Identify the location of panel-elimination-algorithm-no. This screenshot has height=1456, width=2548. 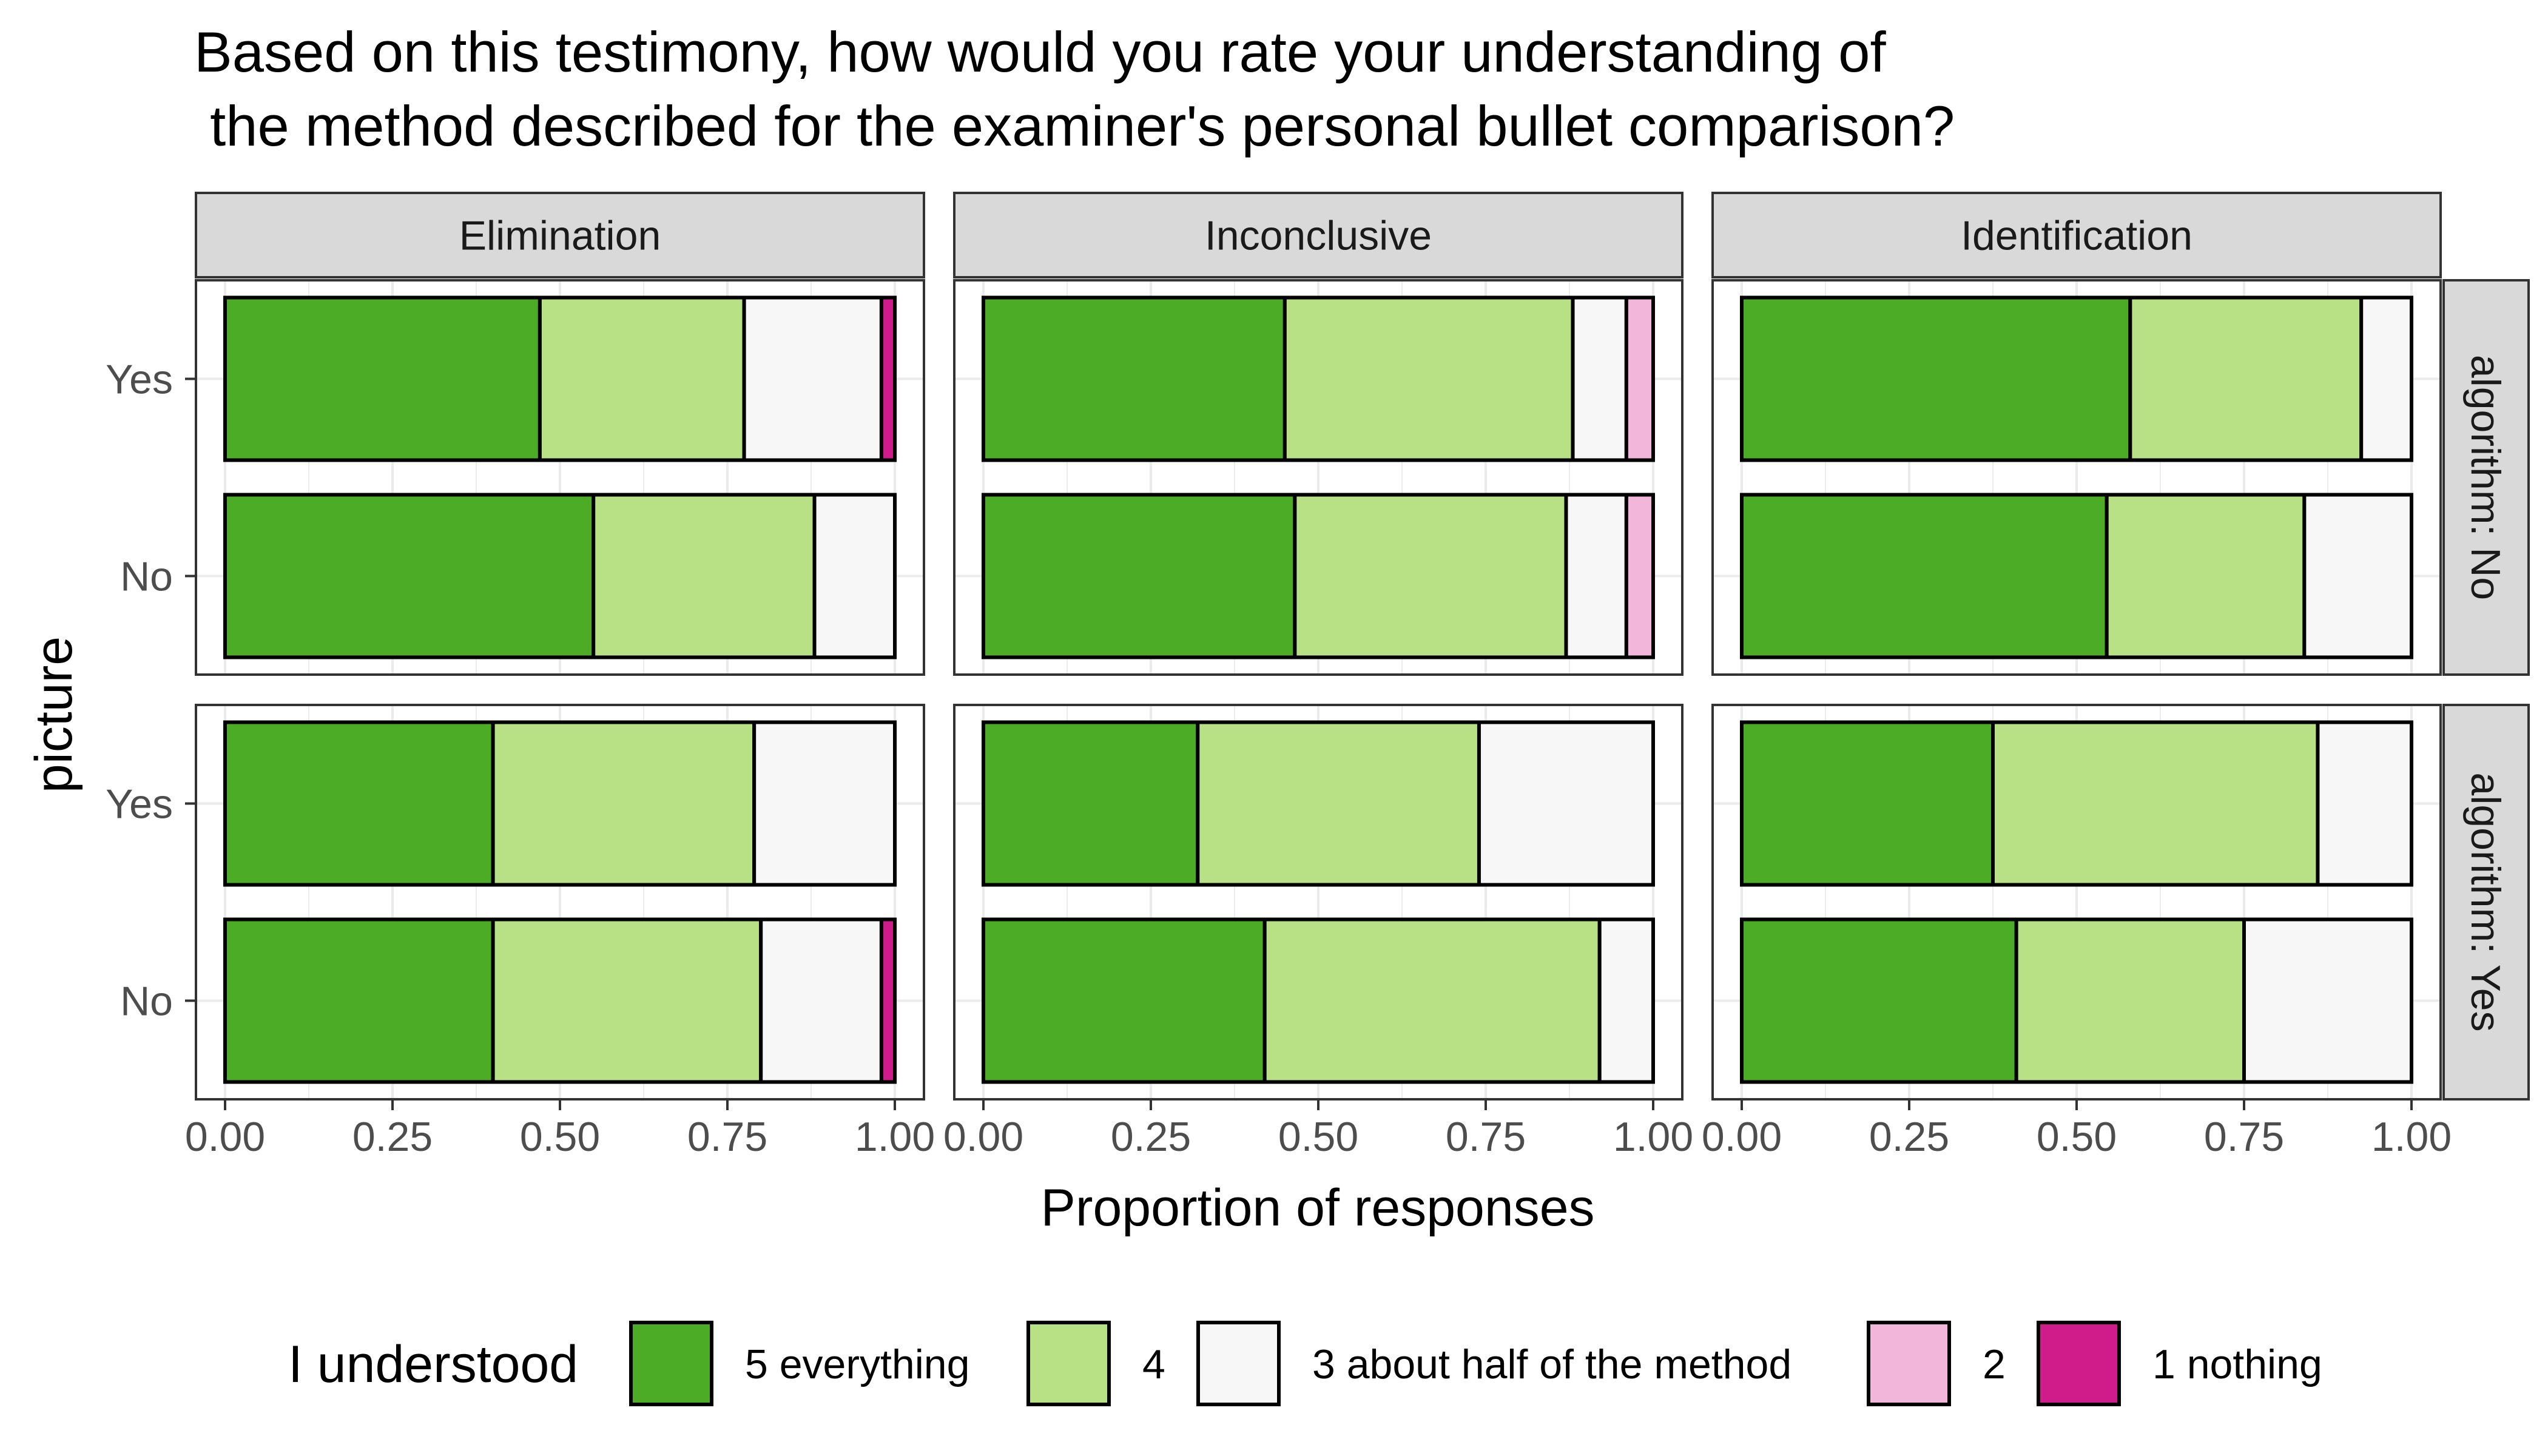
(560, 477).